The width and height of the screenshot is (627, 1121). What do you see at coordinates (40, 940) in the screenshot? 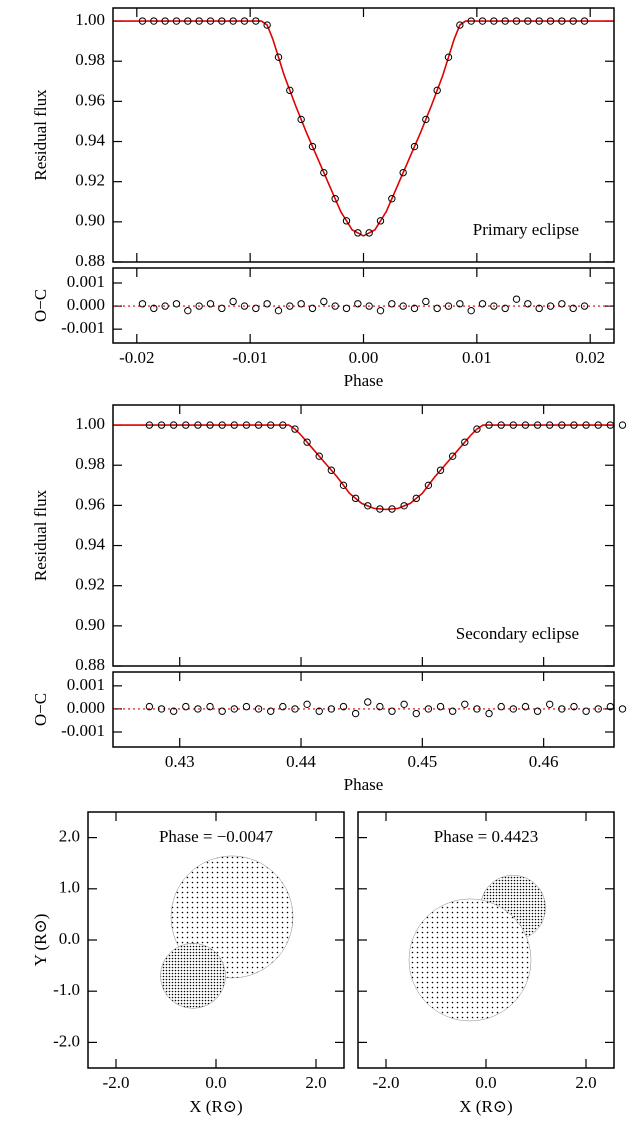
I see `y-axis-label: Y (R⊙)` at bounding box center [40, 940].